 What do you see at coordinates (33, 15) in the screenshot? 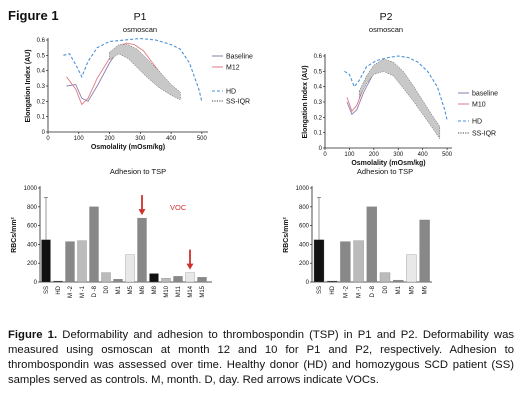
I see `figure-label: Figure 1` at bounding box center [33, 15].